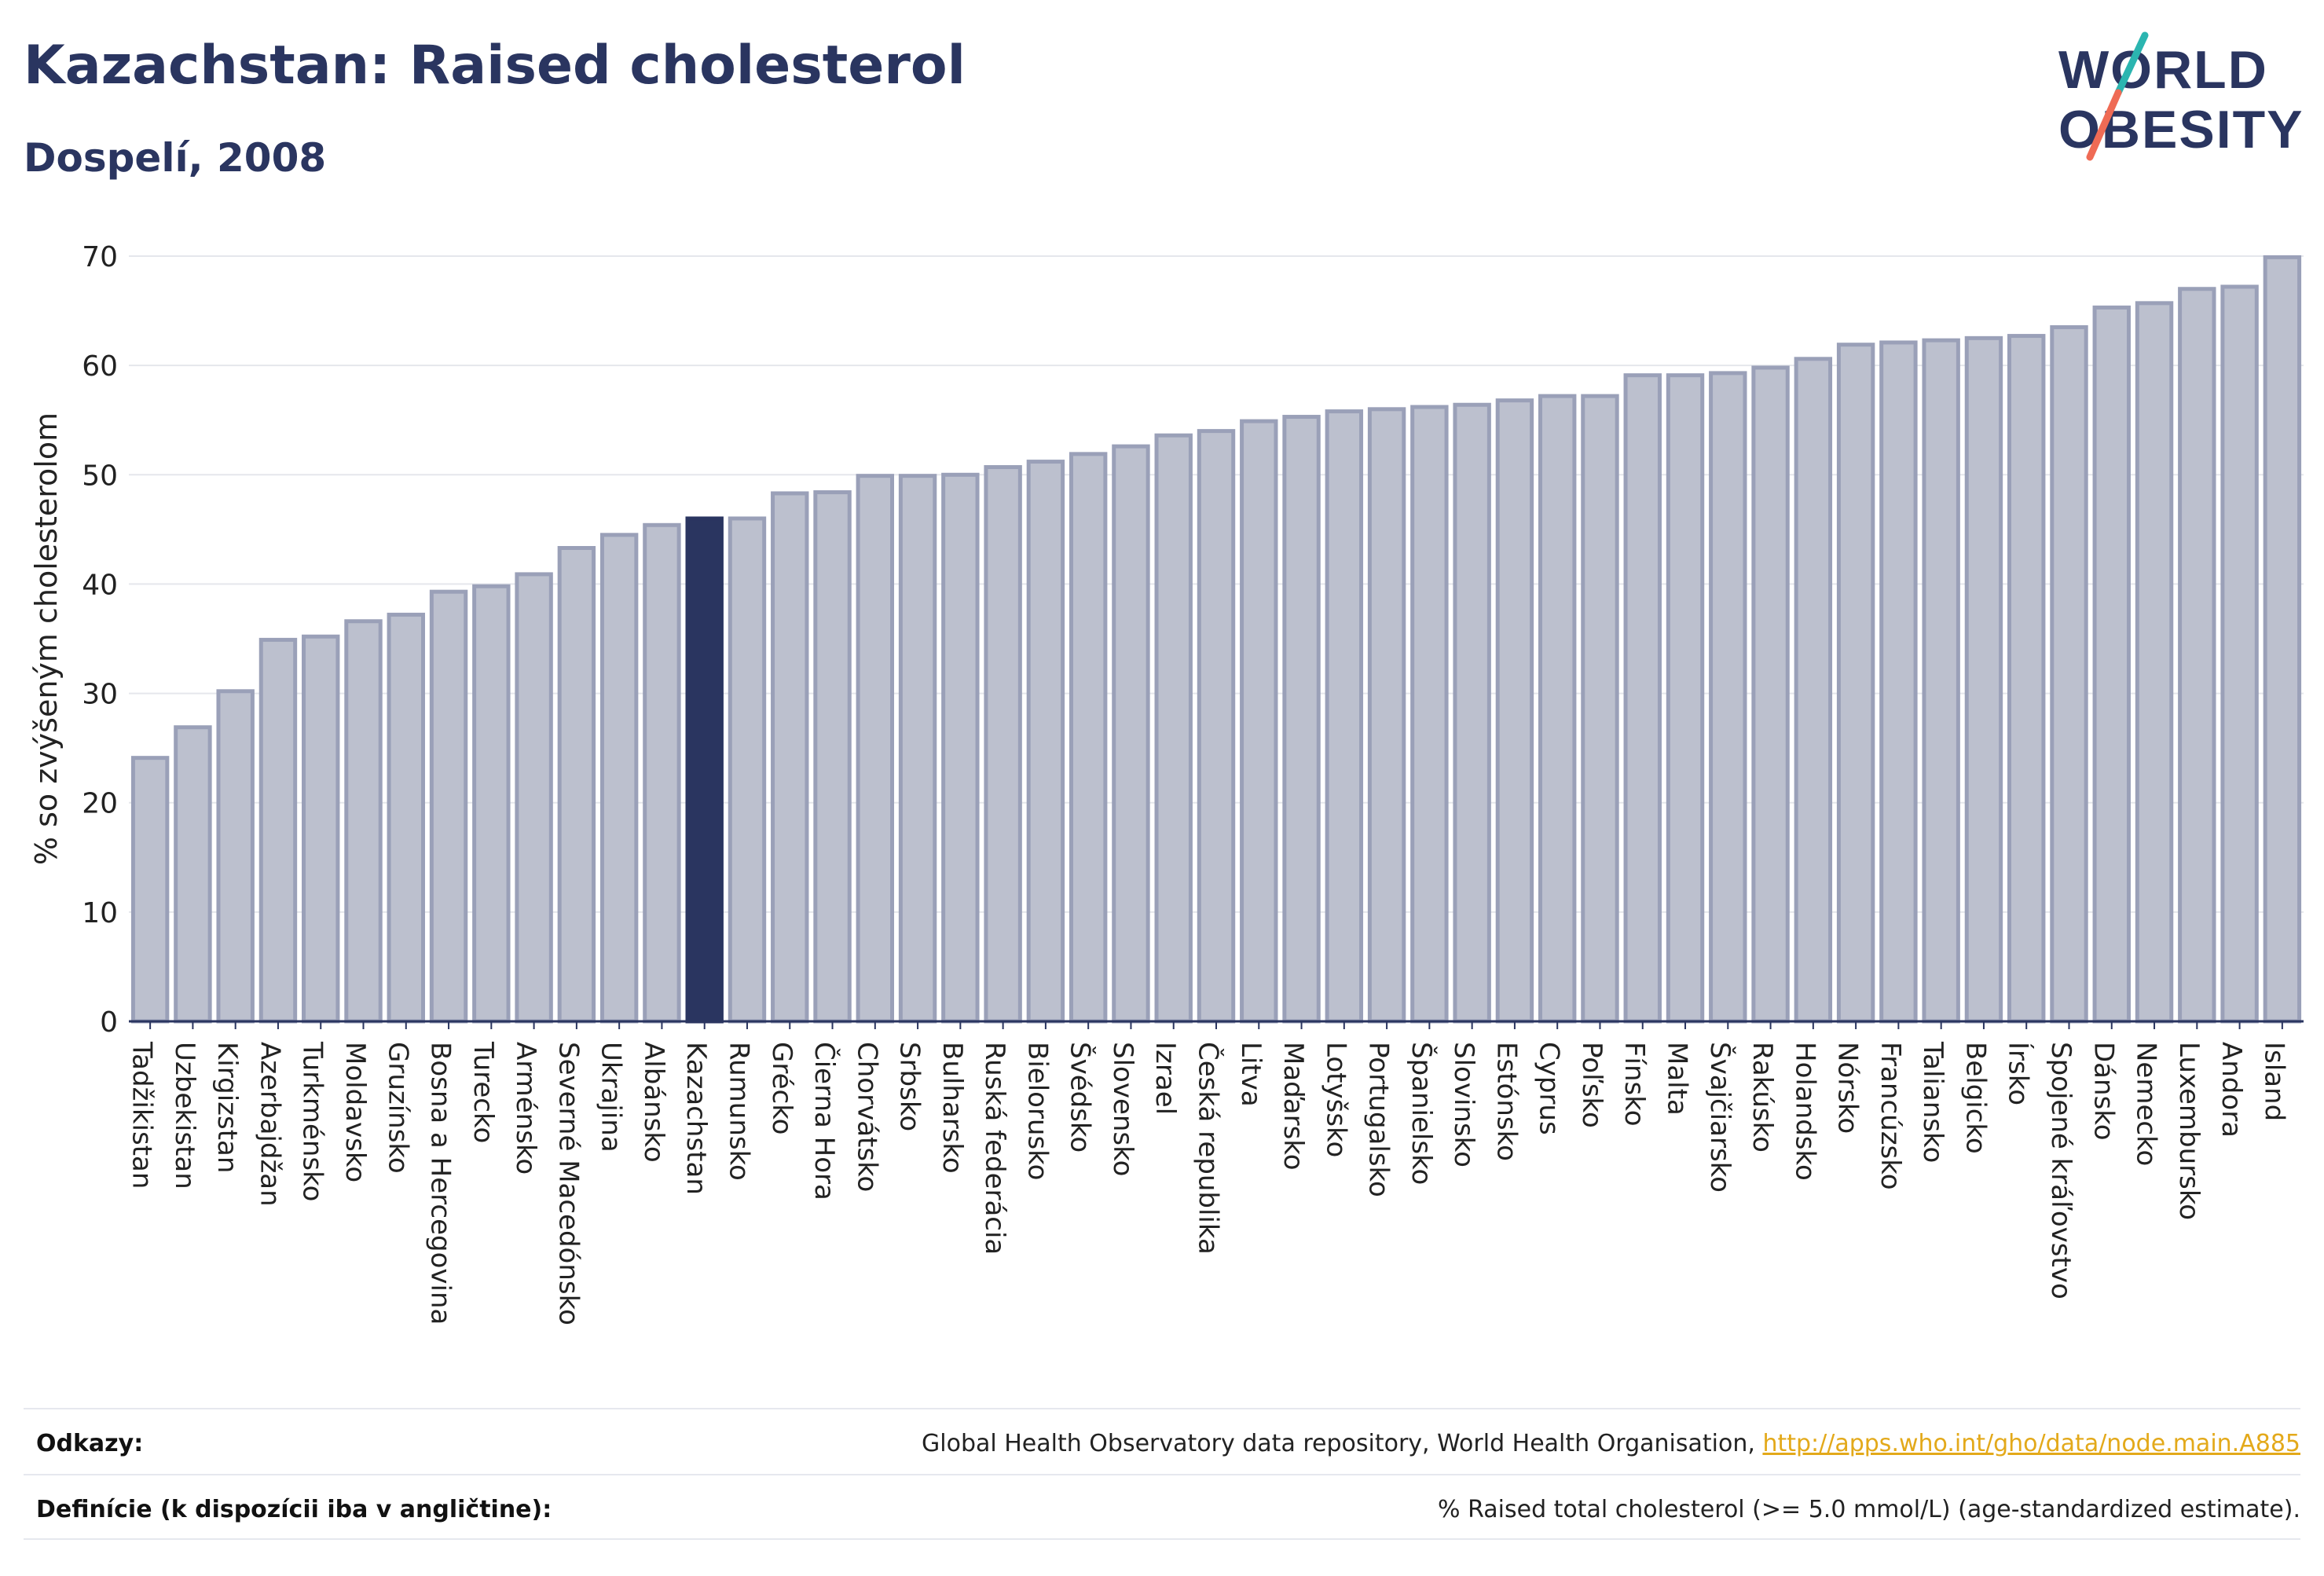 The image size is (2324, 1576). What do you see at coordinates (1890, 1116) in the screenshot?
I see `x-tick-label: Francúzsko` at bounding box center [1890, 1116].